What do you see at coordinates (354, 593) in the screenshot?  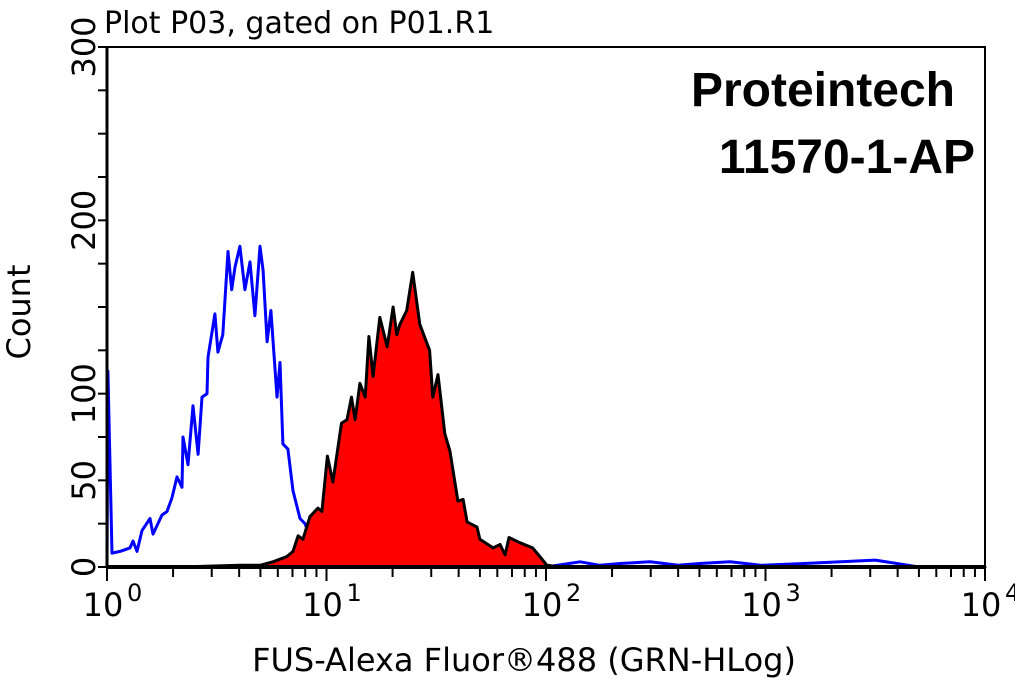 I see `x-tick-label-exponent: 1` at bounding box center [354, 593].